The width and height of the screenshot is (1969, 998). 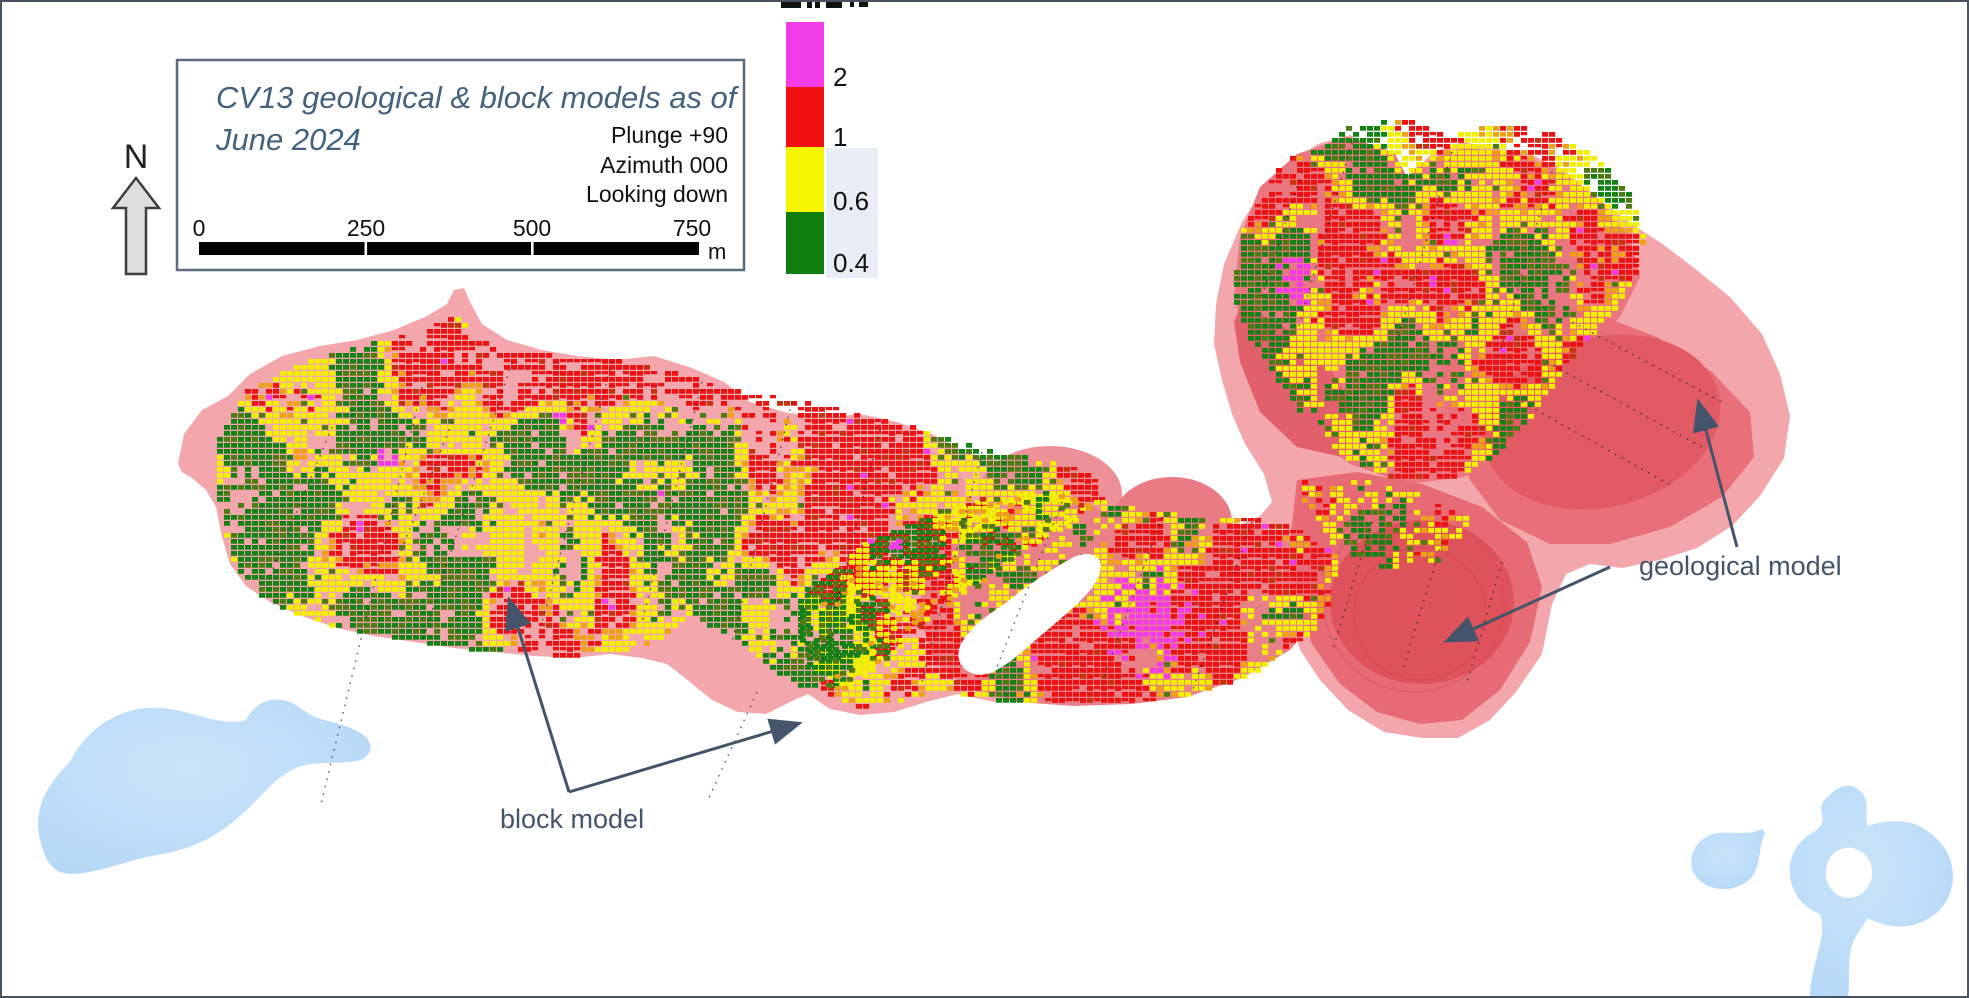 I want to click on view-plunge: Plunge +90, so click(x=669, y=135).